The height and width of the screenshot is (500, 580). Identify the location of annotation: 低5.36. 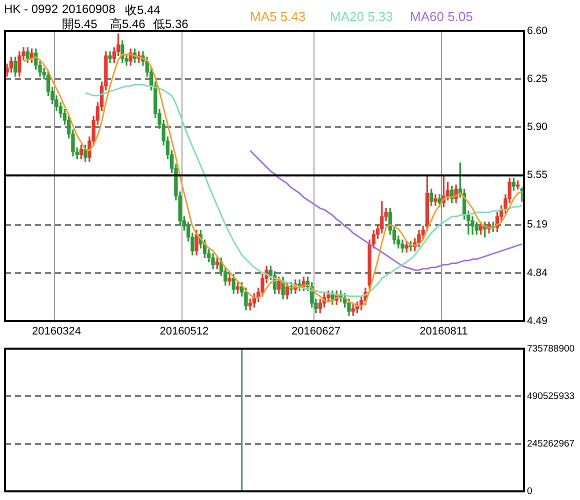
(170, 24).